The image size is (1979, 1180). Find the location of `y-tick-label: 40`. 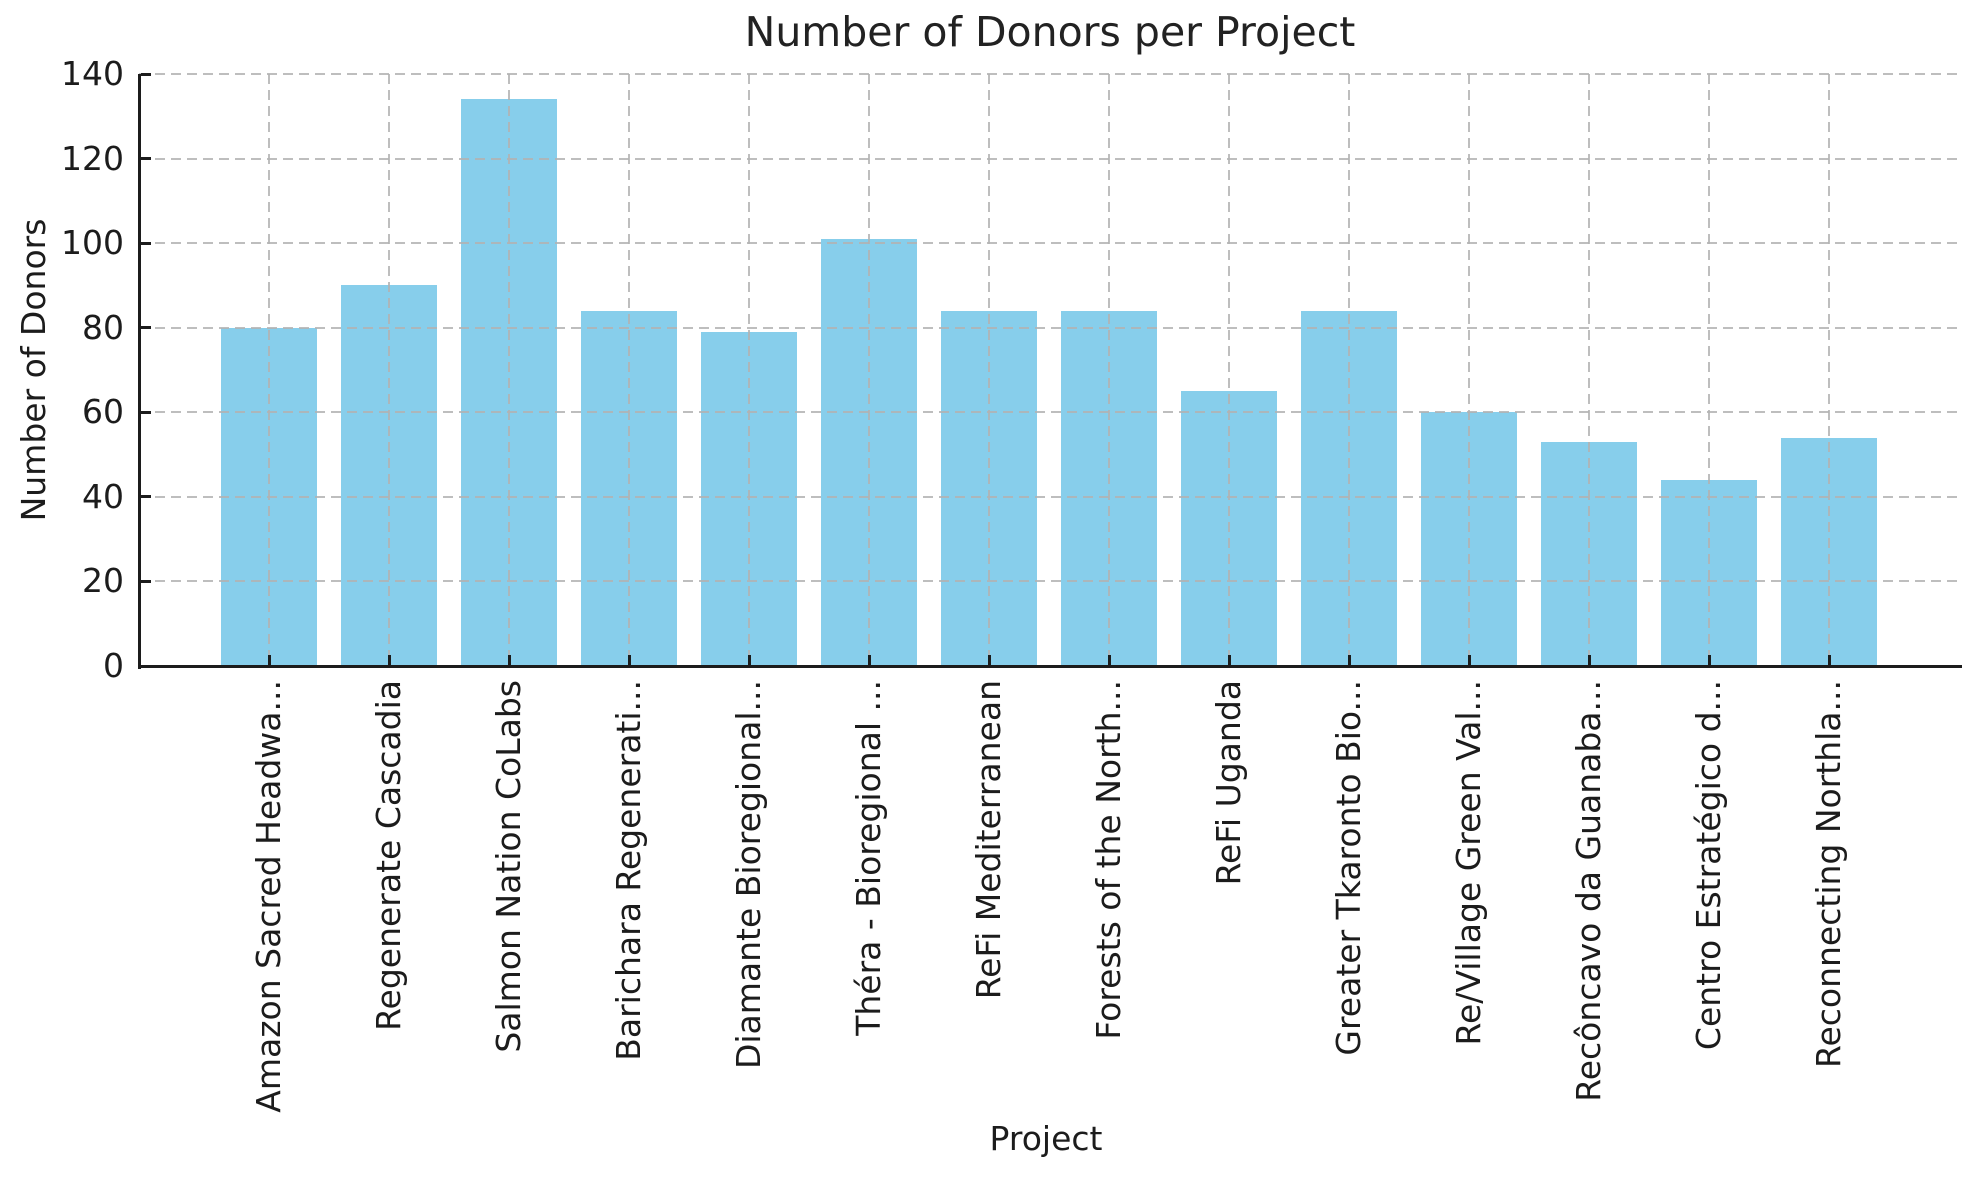

y-tick-label: 40 is located at coordinates (103, 496).